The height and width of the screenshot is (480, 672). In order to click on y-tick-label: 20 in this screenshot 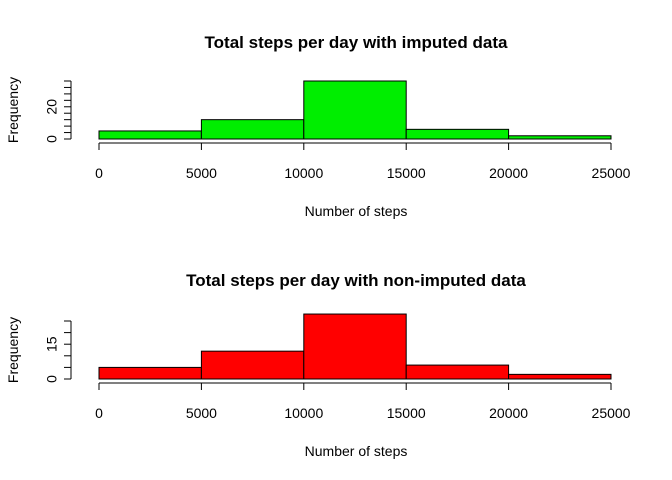, I will do `click(52, 107)`.